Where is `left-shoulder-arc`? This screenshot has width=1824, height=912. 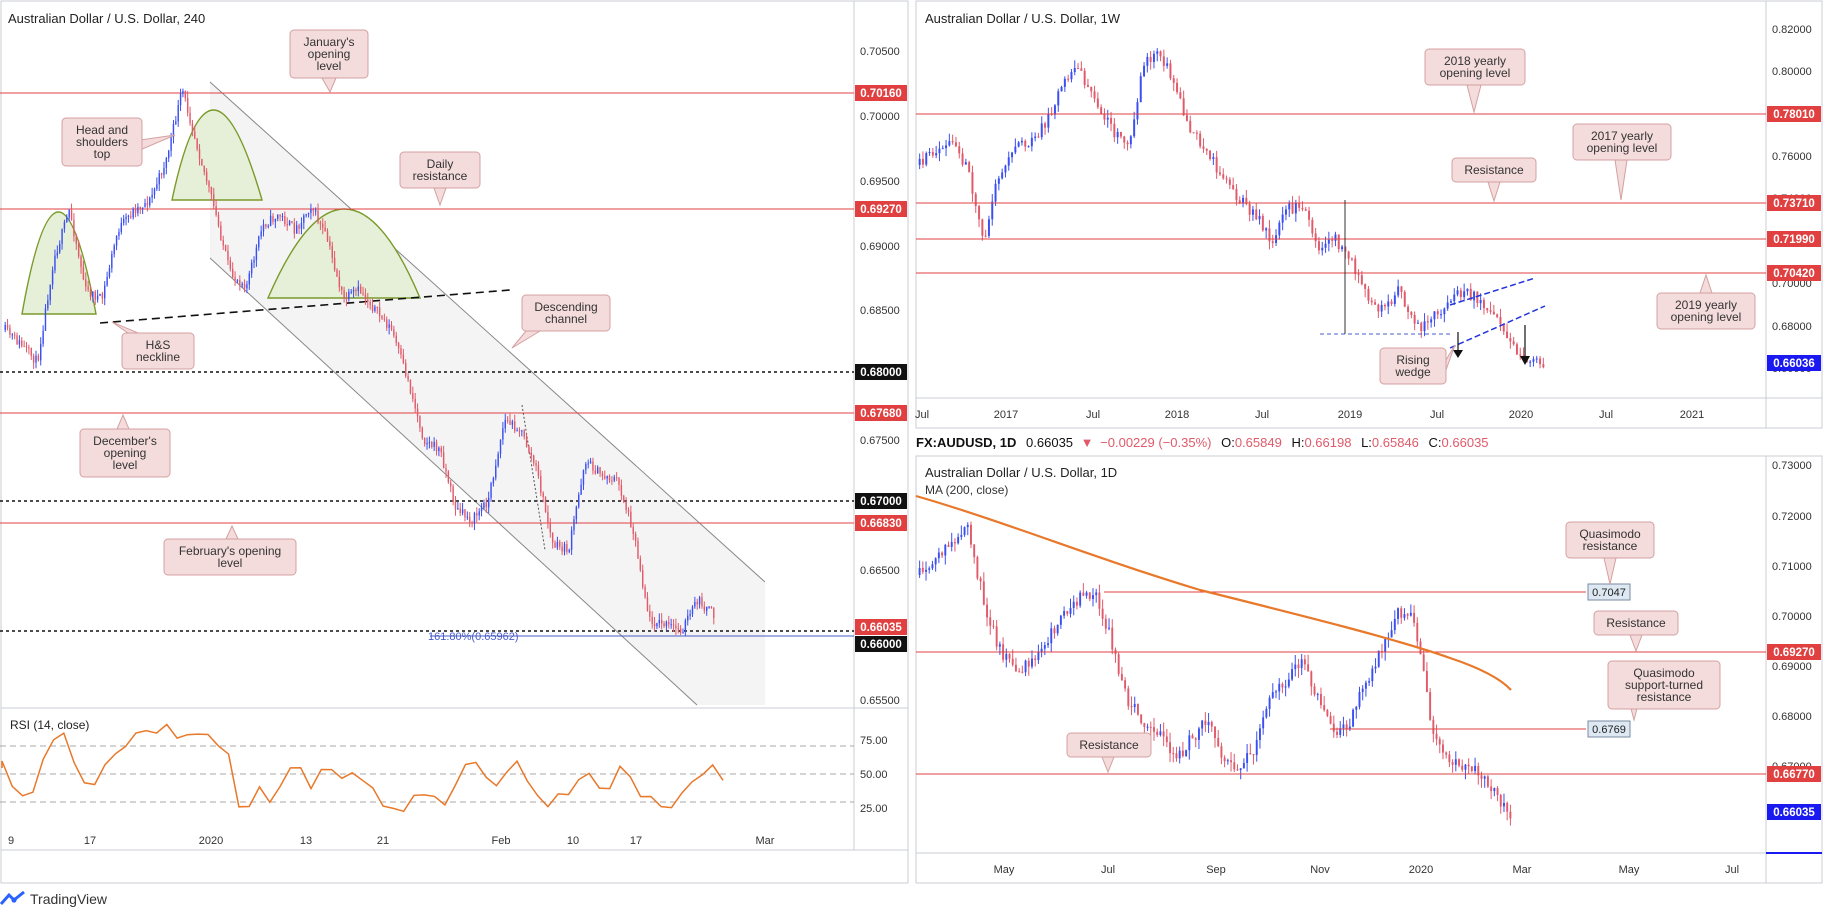 left-shoulder-arc is located at coordinates (59, 263).